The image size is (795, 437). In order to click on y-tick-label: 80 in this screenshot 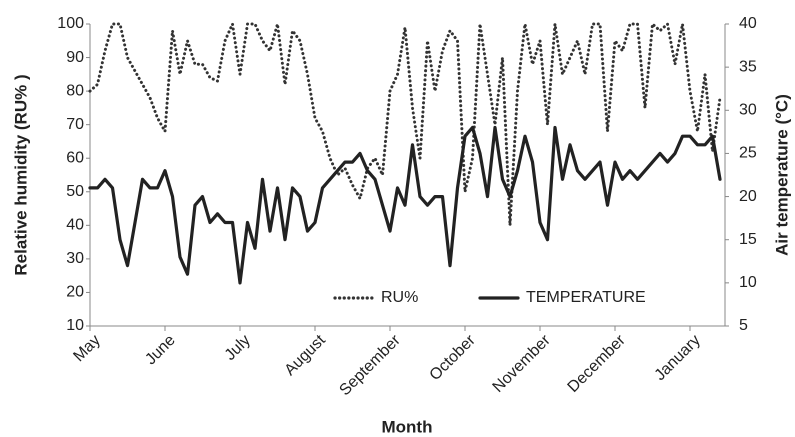, I will do `click(75, 90)`.